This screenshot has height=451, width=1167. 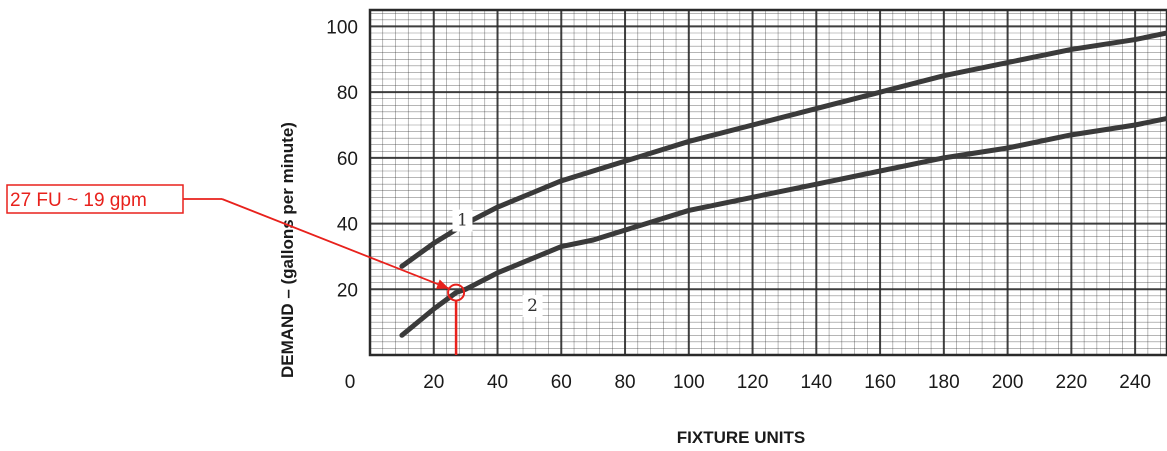 I want to click on x-tick-label: 220, so click(x=1072, y=382).